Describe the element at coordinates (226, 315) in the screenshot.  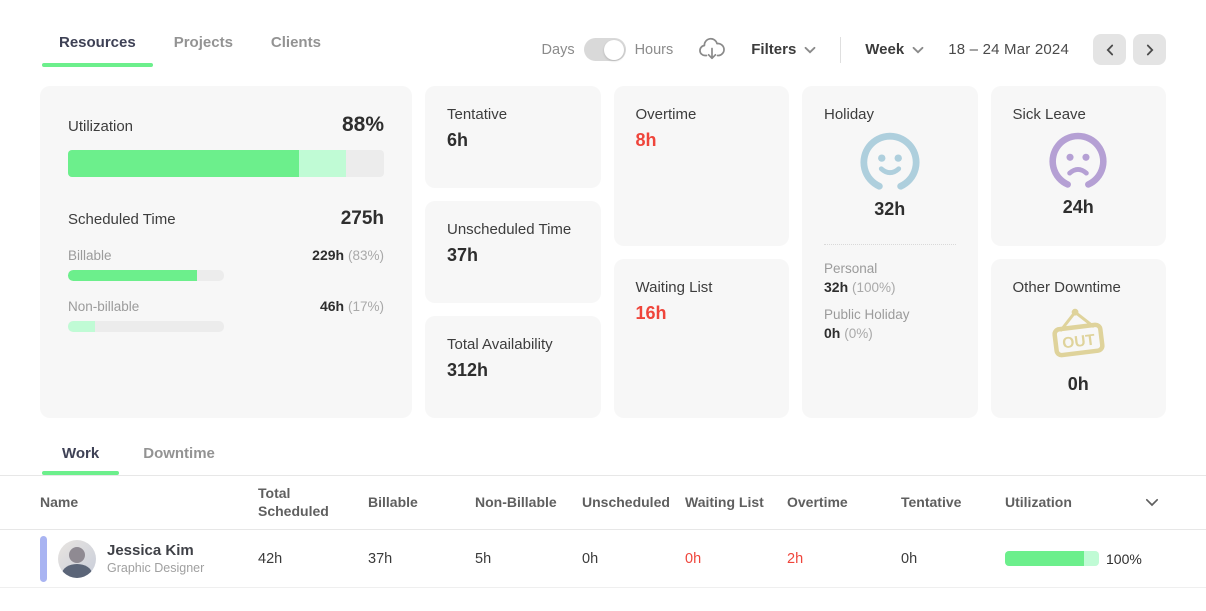
I see `non-billable-metric: Non-billable 46h (17%)` at that location.